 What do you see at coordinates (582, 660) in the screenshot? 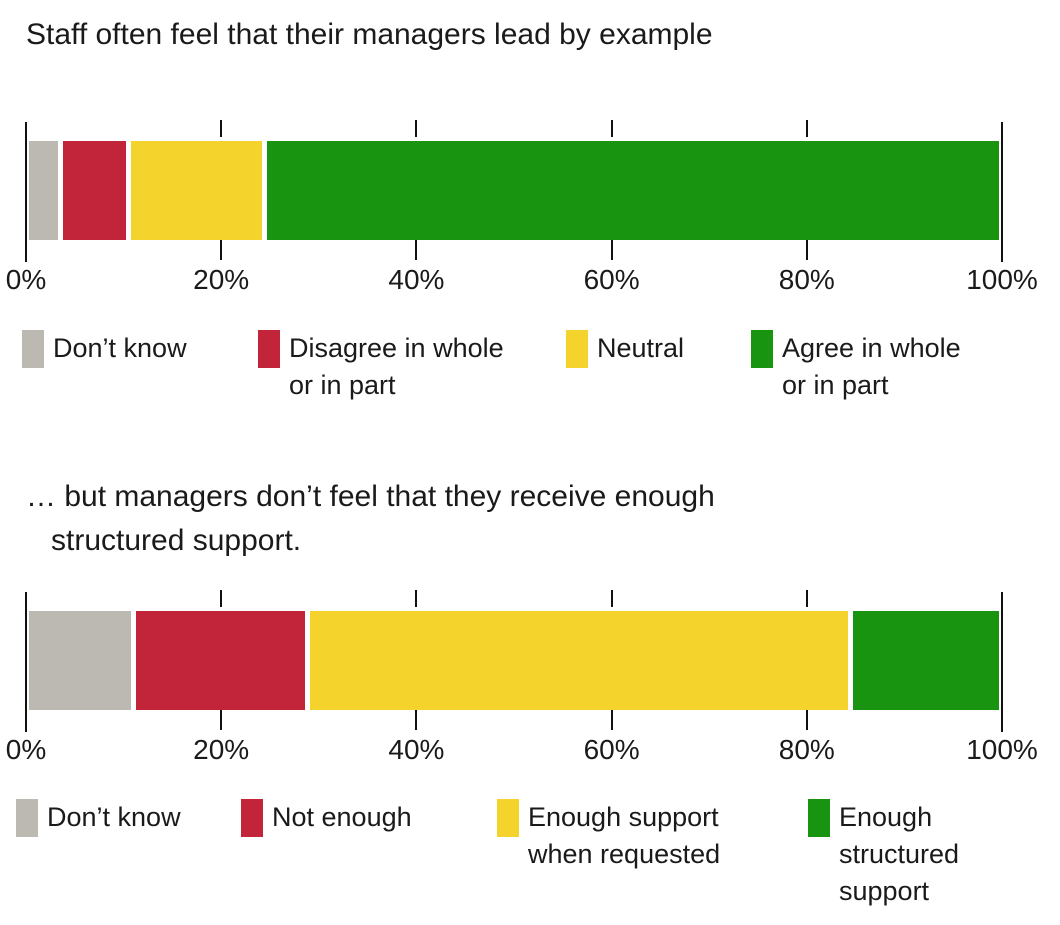
I see `bar-segment-enough-support-when-requested` at bounding box center [582, 660].